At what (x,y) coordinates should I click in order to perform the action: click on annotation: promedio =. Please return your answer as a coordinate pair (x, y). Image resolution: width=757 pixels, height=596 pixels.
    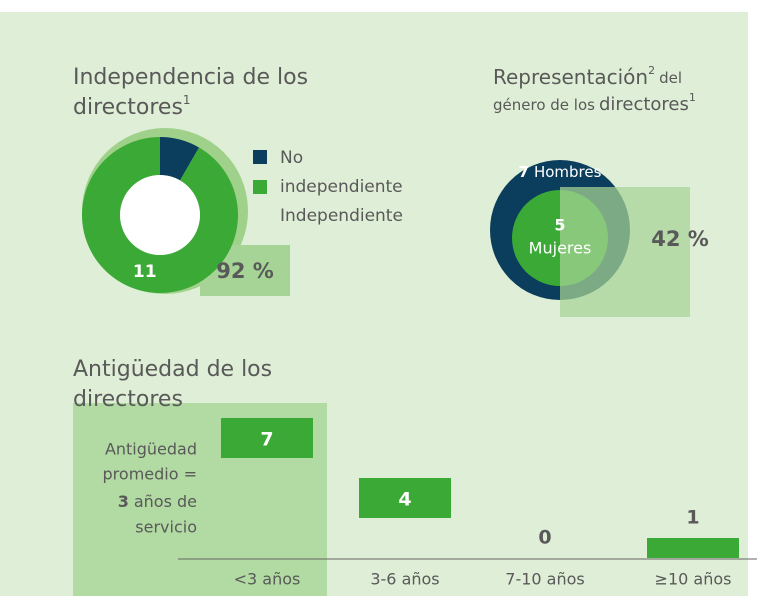
    Looking at the image, I should click on (150, 474).